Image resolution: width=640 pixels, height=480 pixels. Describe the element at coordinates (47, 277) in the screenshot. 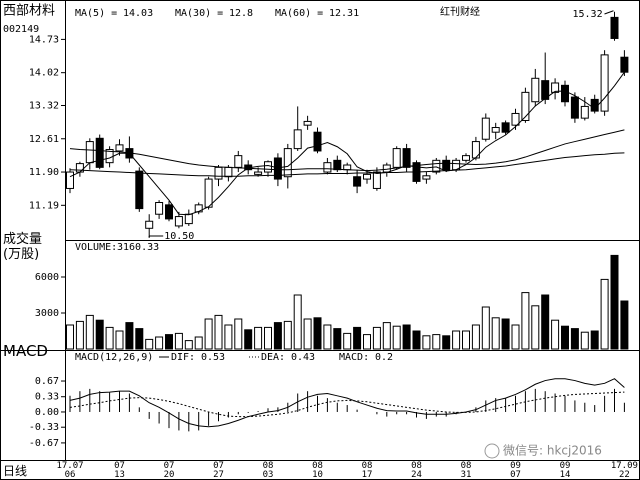

I see `y-tick-label: 6000` at that location.